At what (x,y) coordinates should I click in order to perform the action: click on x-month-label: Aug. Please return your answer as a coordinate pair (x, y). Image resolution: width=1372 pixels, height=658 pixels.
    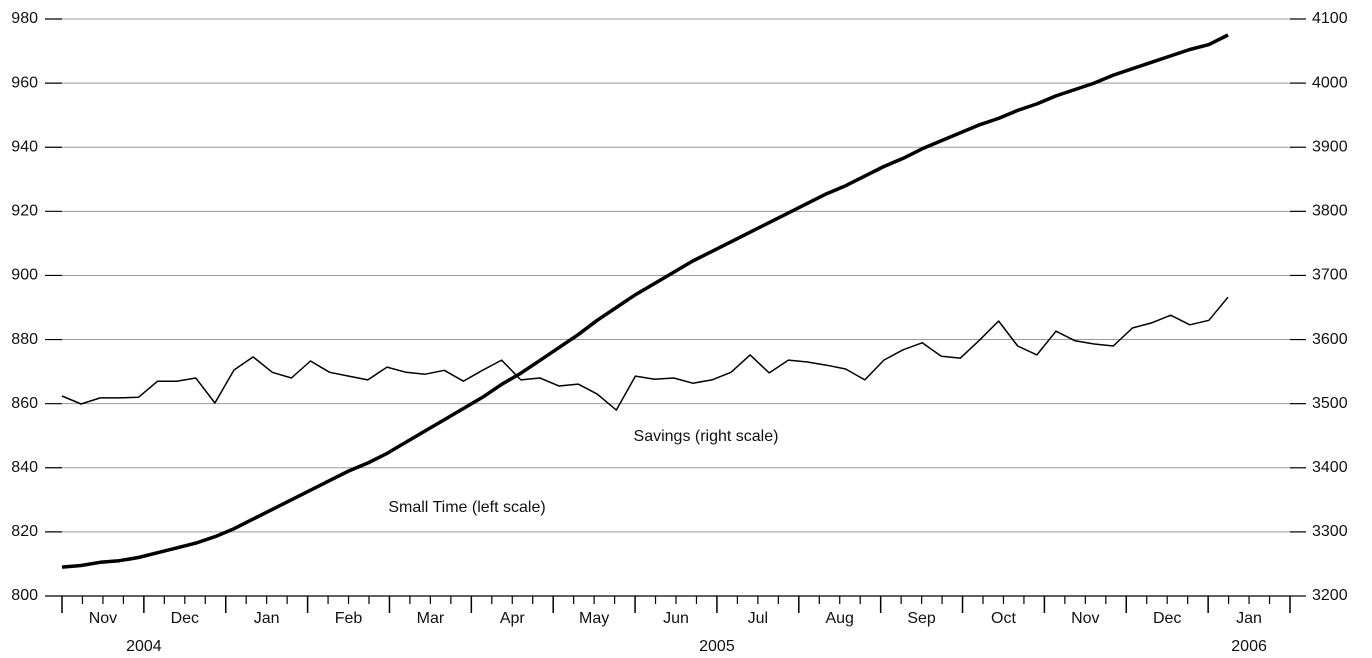
    Looking at the image, I should click on (839, 618).